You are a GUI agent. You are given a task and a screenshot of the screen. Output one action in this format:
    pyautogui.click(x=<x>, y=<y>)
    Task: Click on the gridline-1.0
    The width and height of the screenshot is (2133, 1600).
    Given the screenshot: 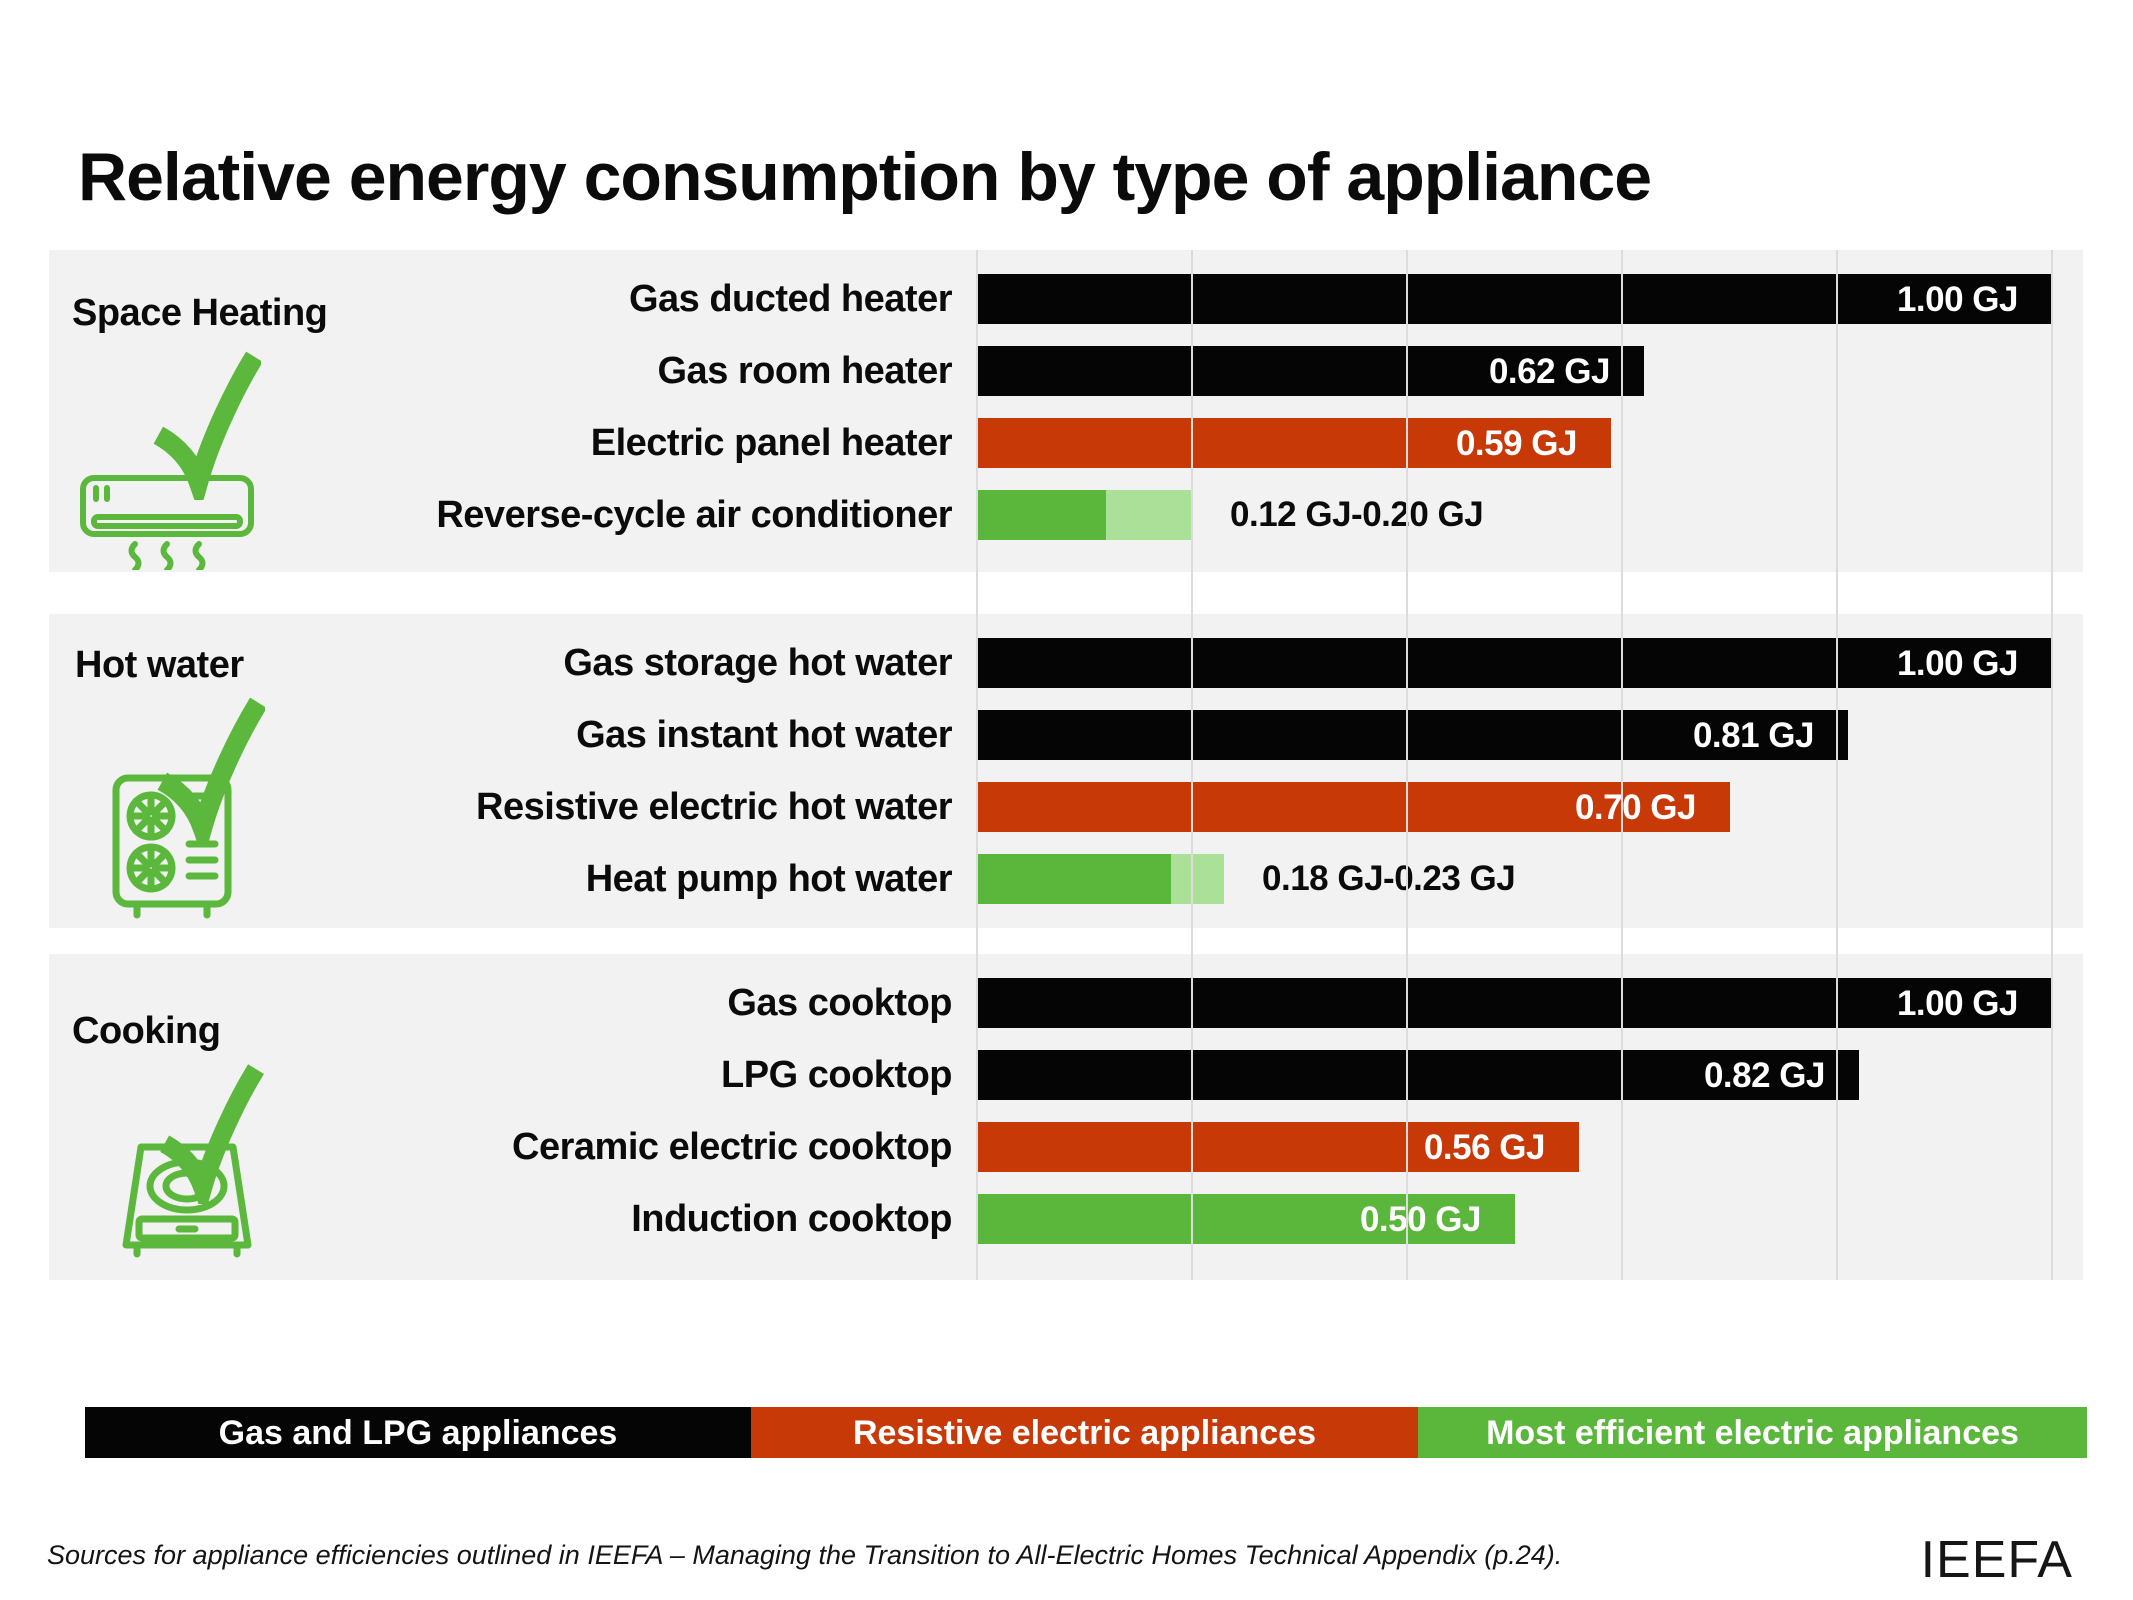 What is the action you would take?
    pyautogui.click(x=2052, y=765)
    